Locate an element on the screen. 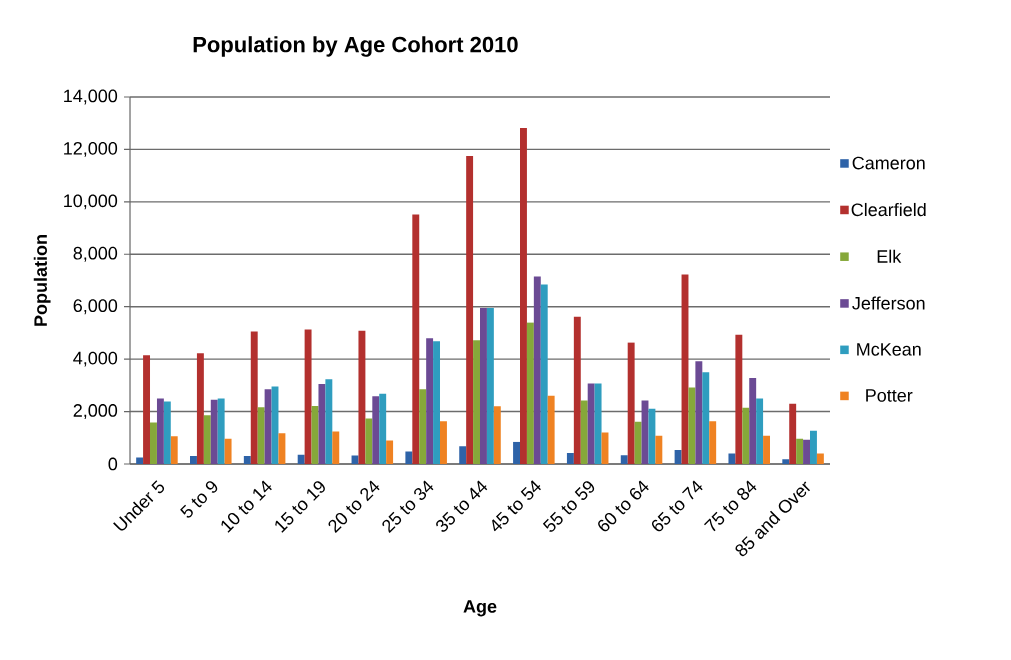 The image size is (1011, 660). x-tick-label: 20 to 24 is located at coordinates (354, 506).